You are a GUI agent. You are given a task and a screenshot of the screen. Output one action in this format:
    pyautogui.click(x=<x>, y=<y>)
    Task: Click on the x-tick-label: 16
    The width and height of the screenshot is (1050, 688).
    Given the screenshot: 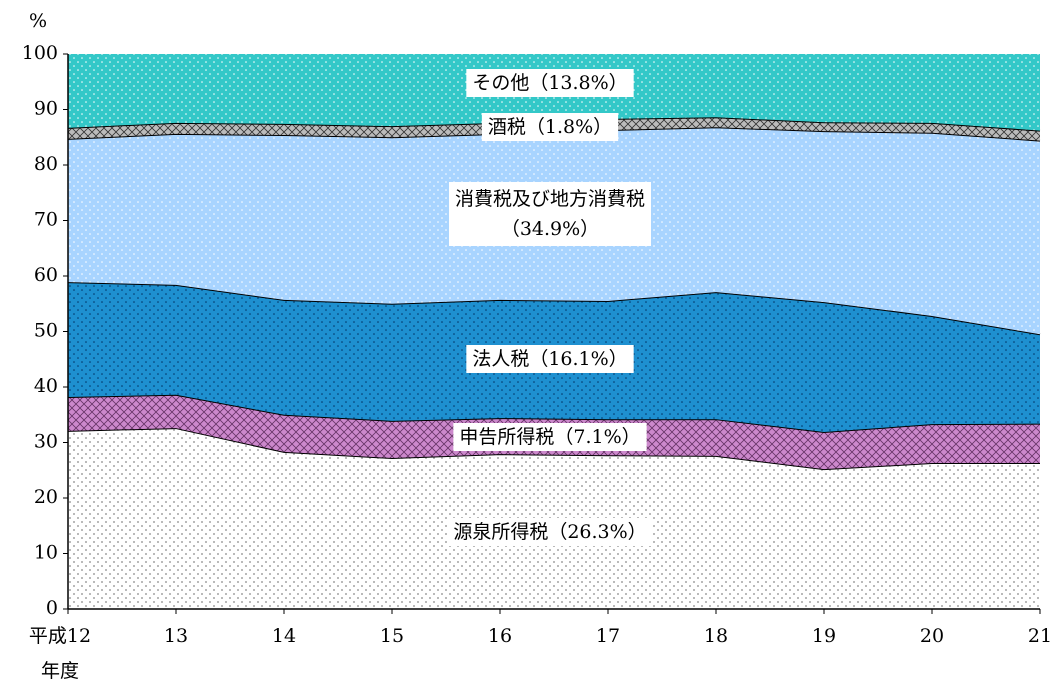 What is the action you would take?
    pyautogui.click(x=500, y=636)
    